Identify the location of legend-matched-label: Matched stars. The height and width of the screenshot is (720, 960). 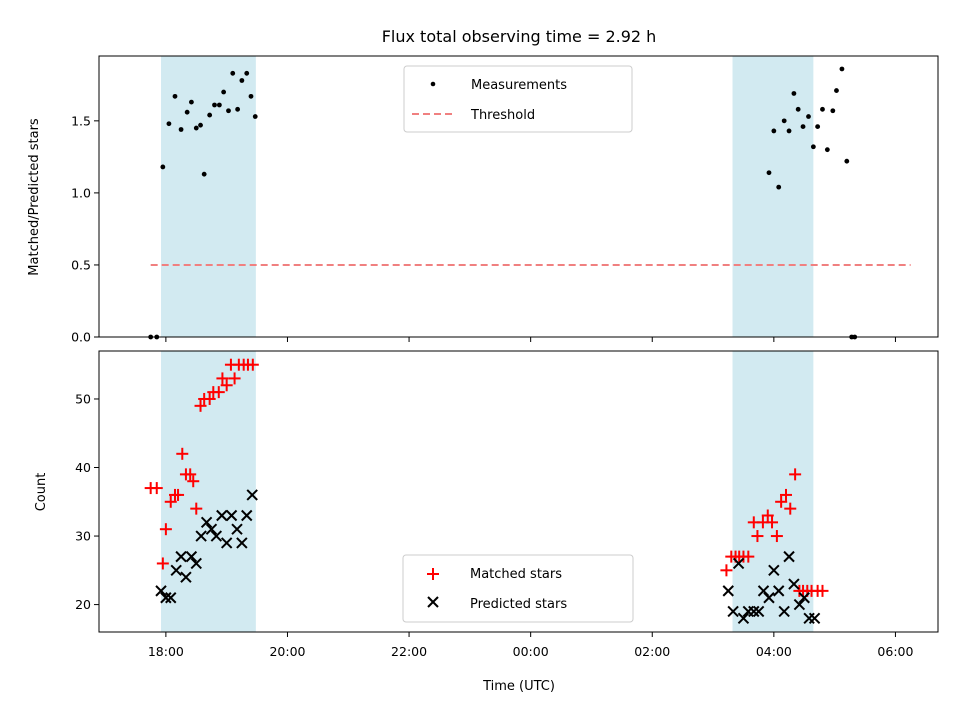
(516, 574).